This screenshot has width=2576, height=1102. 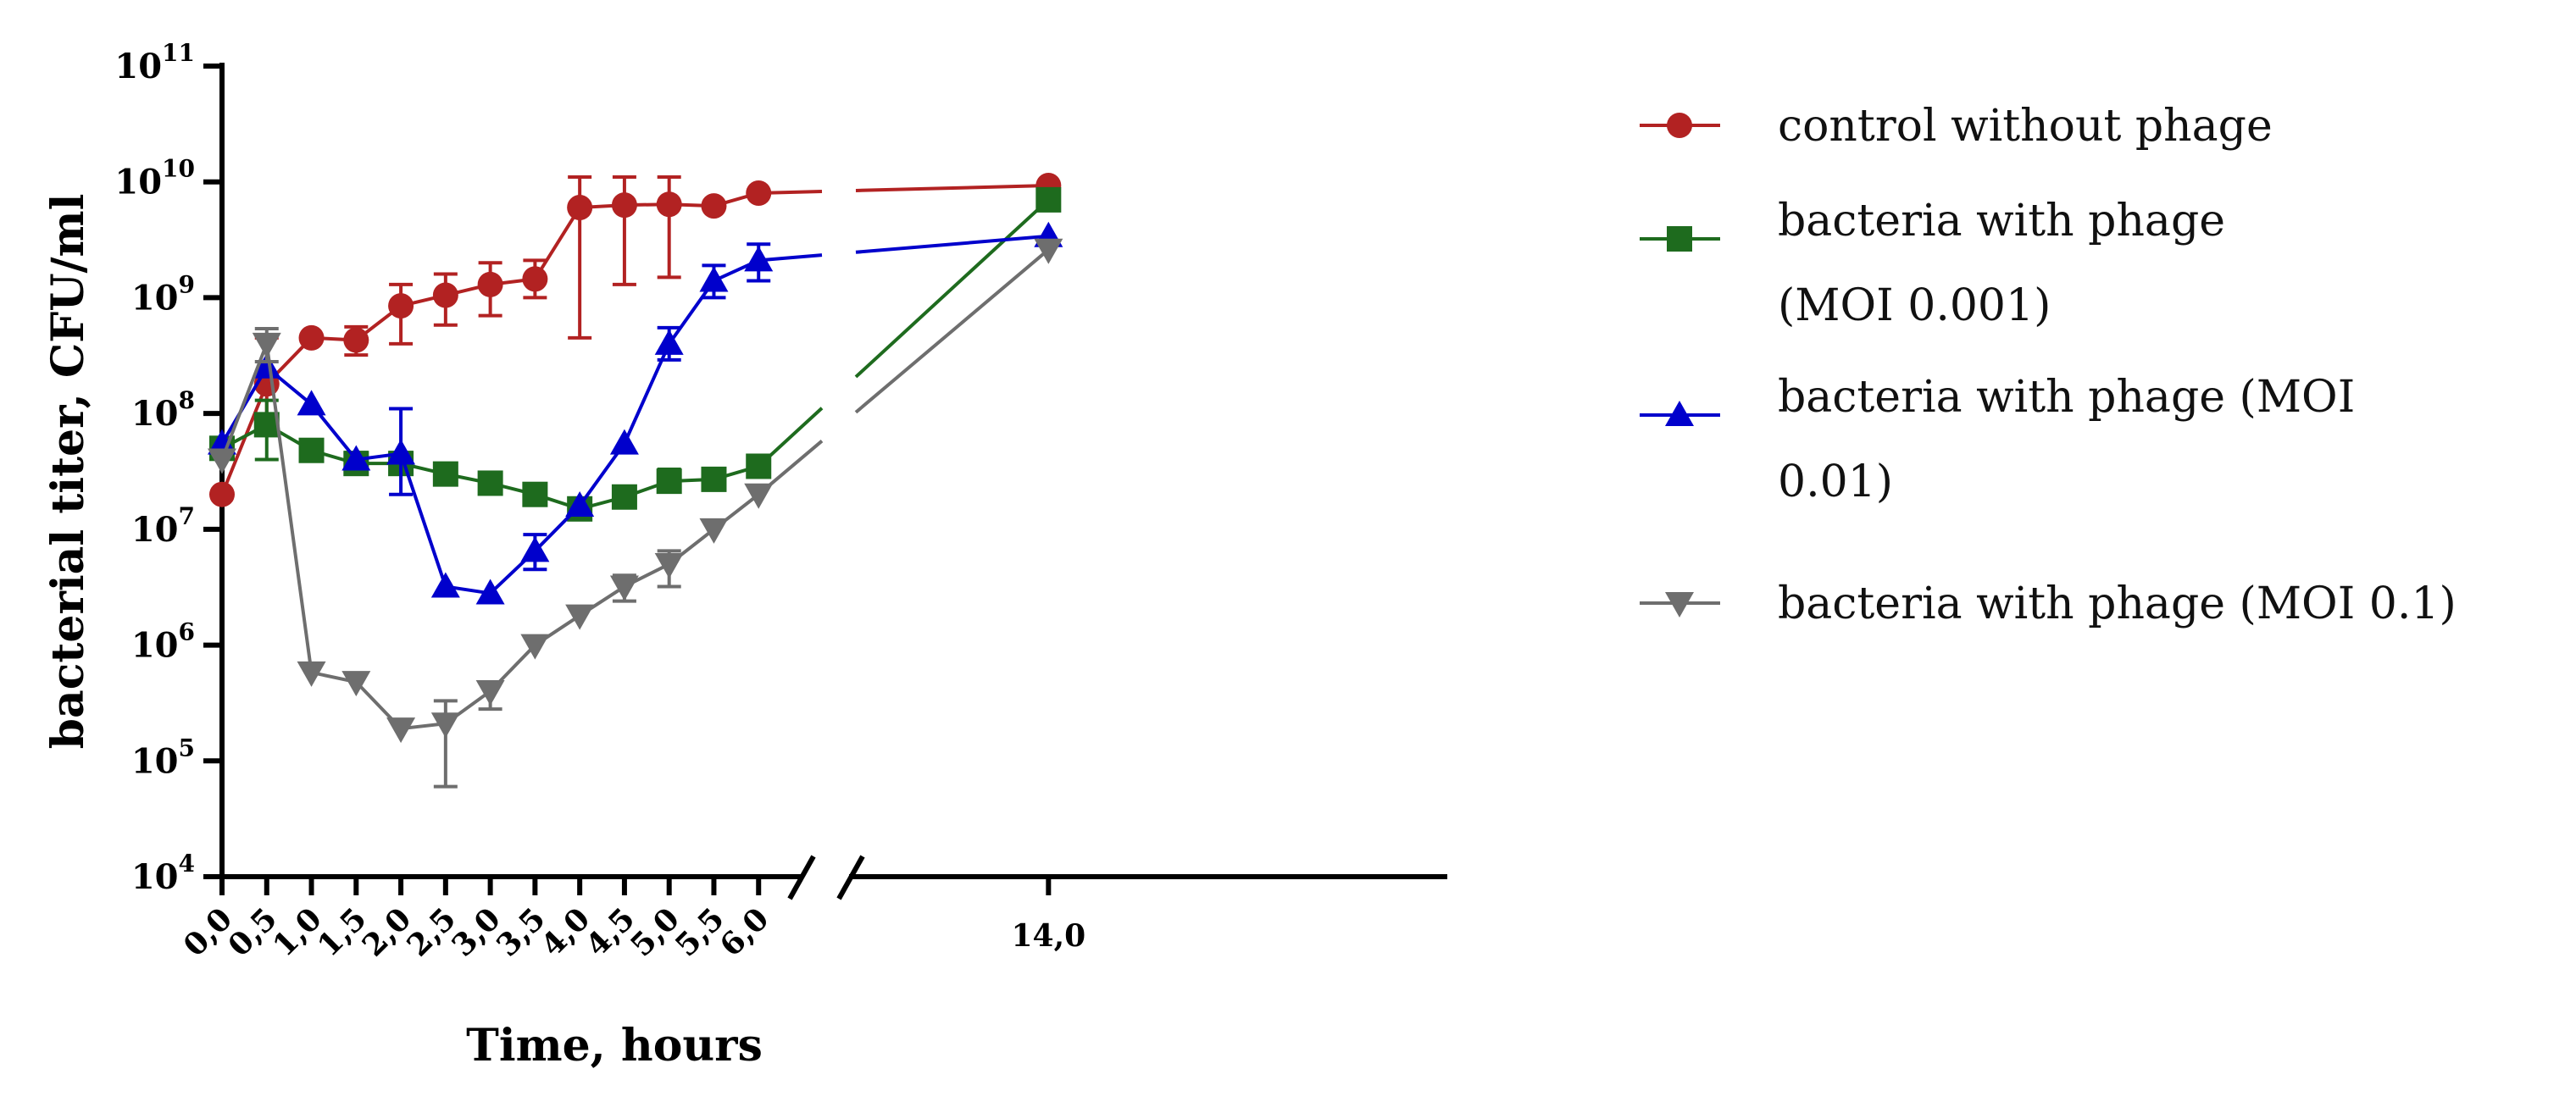 I want to click on legend-label: bacteria with phage, so click(x=2001, y=221).